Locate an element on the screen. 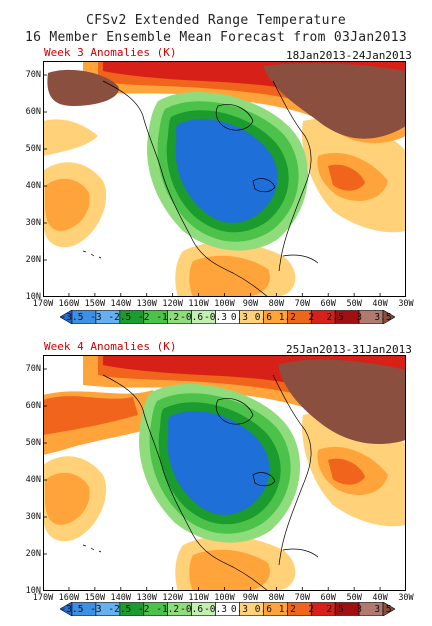 Image resolution: width=432 pixels, height=626 pixels. week3-panel-dates: 18Jan2013-24Jan2013 is located at coordinates (349, 55).